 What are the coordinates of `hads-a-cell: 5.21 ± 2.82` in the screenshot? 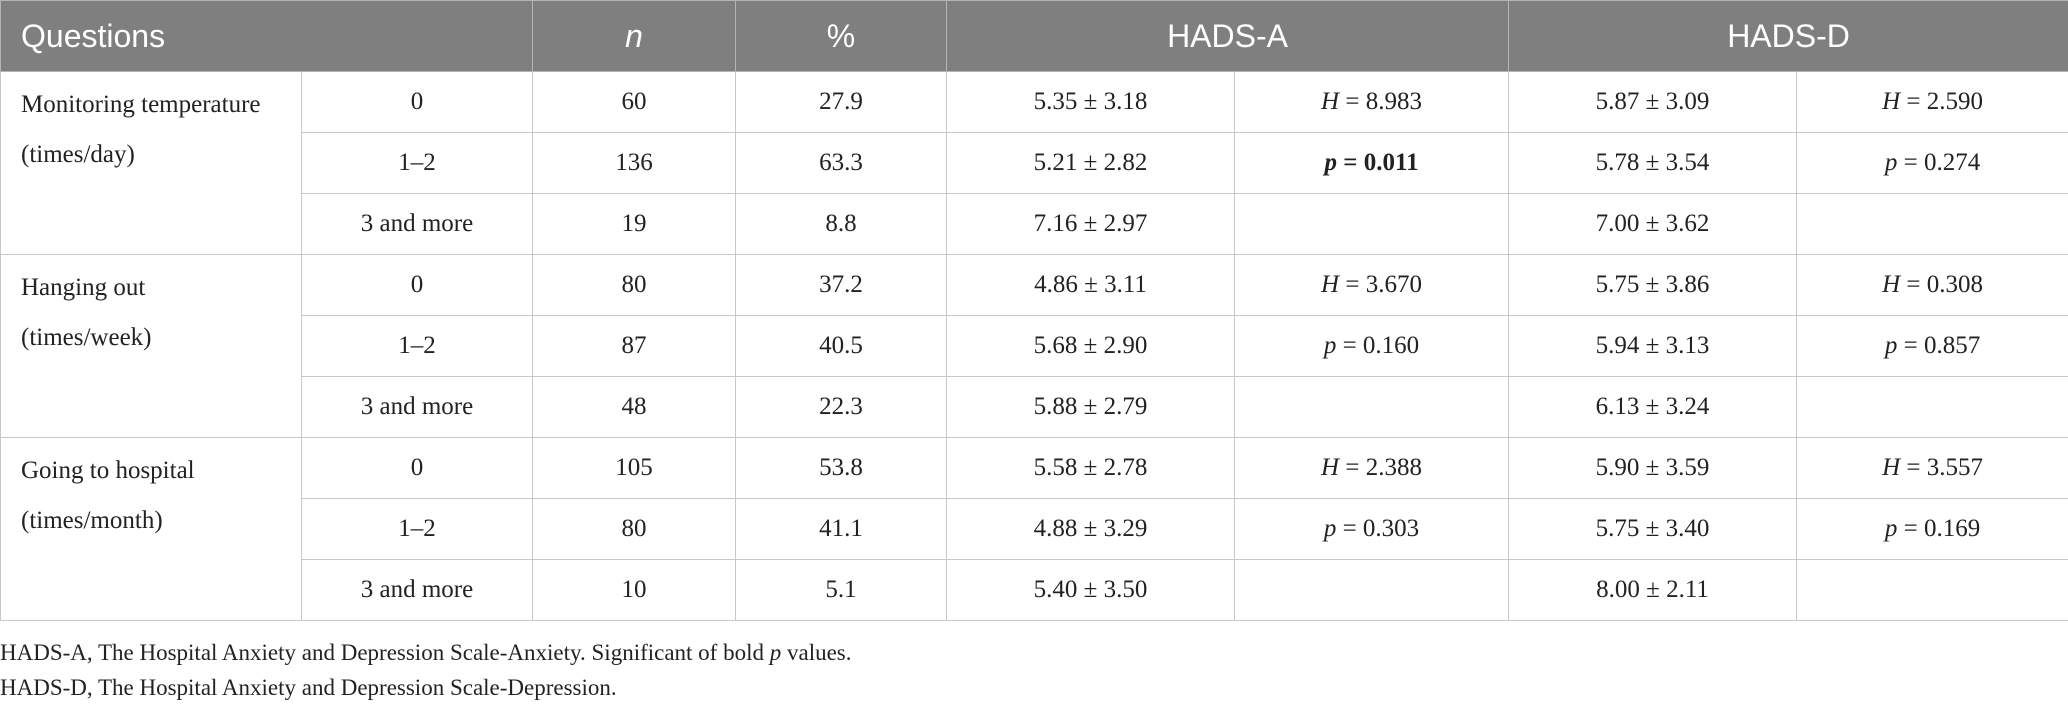 It's located at (1091, 163).